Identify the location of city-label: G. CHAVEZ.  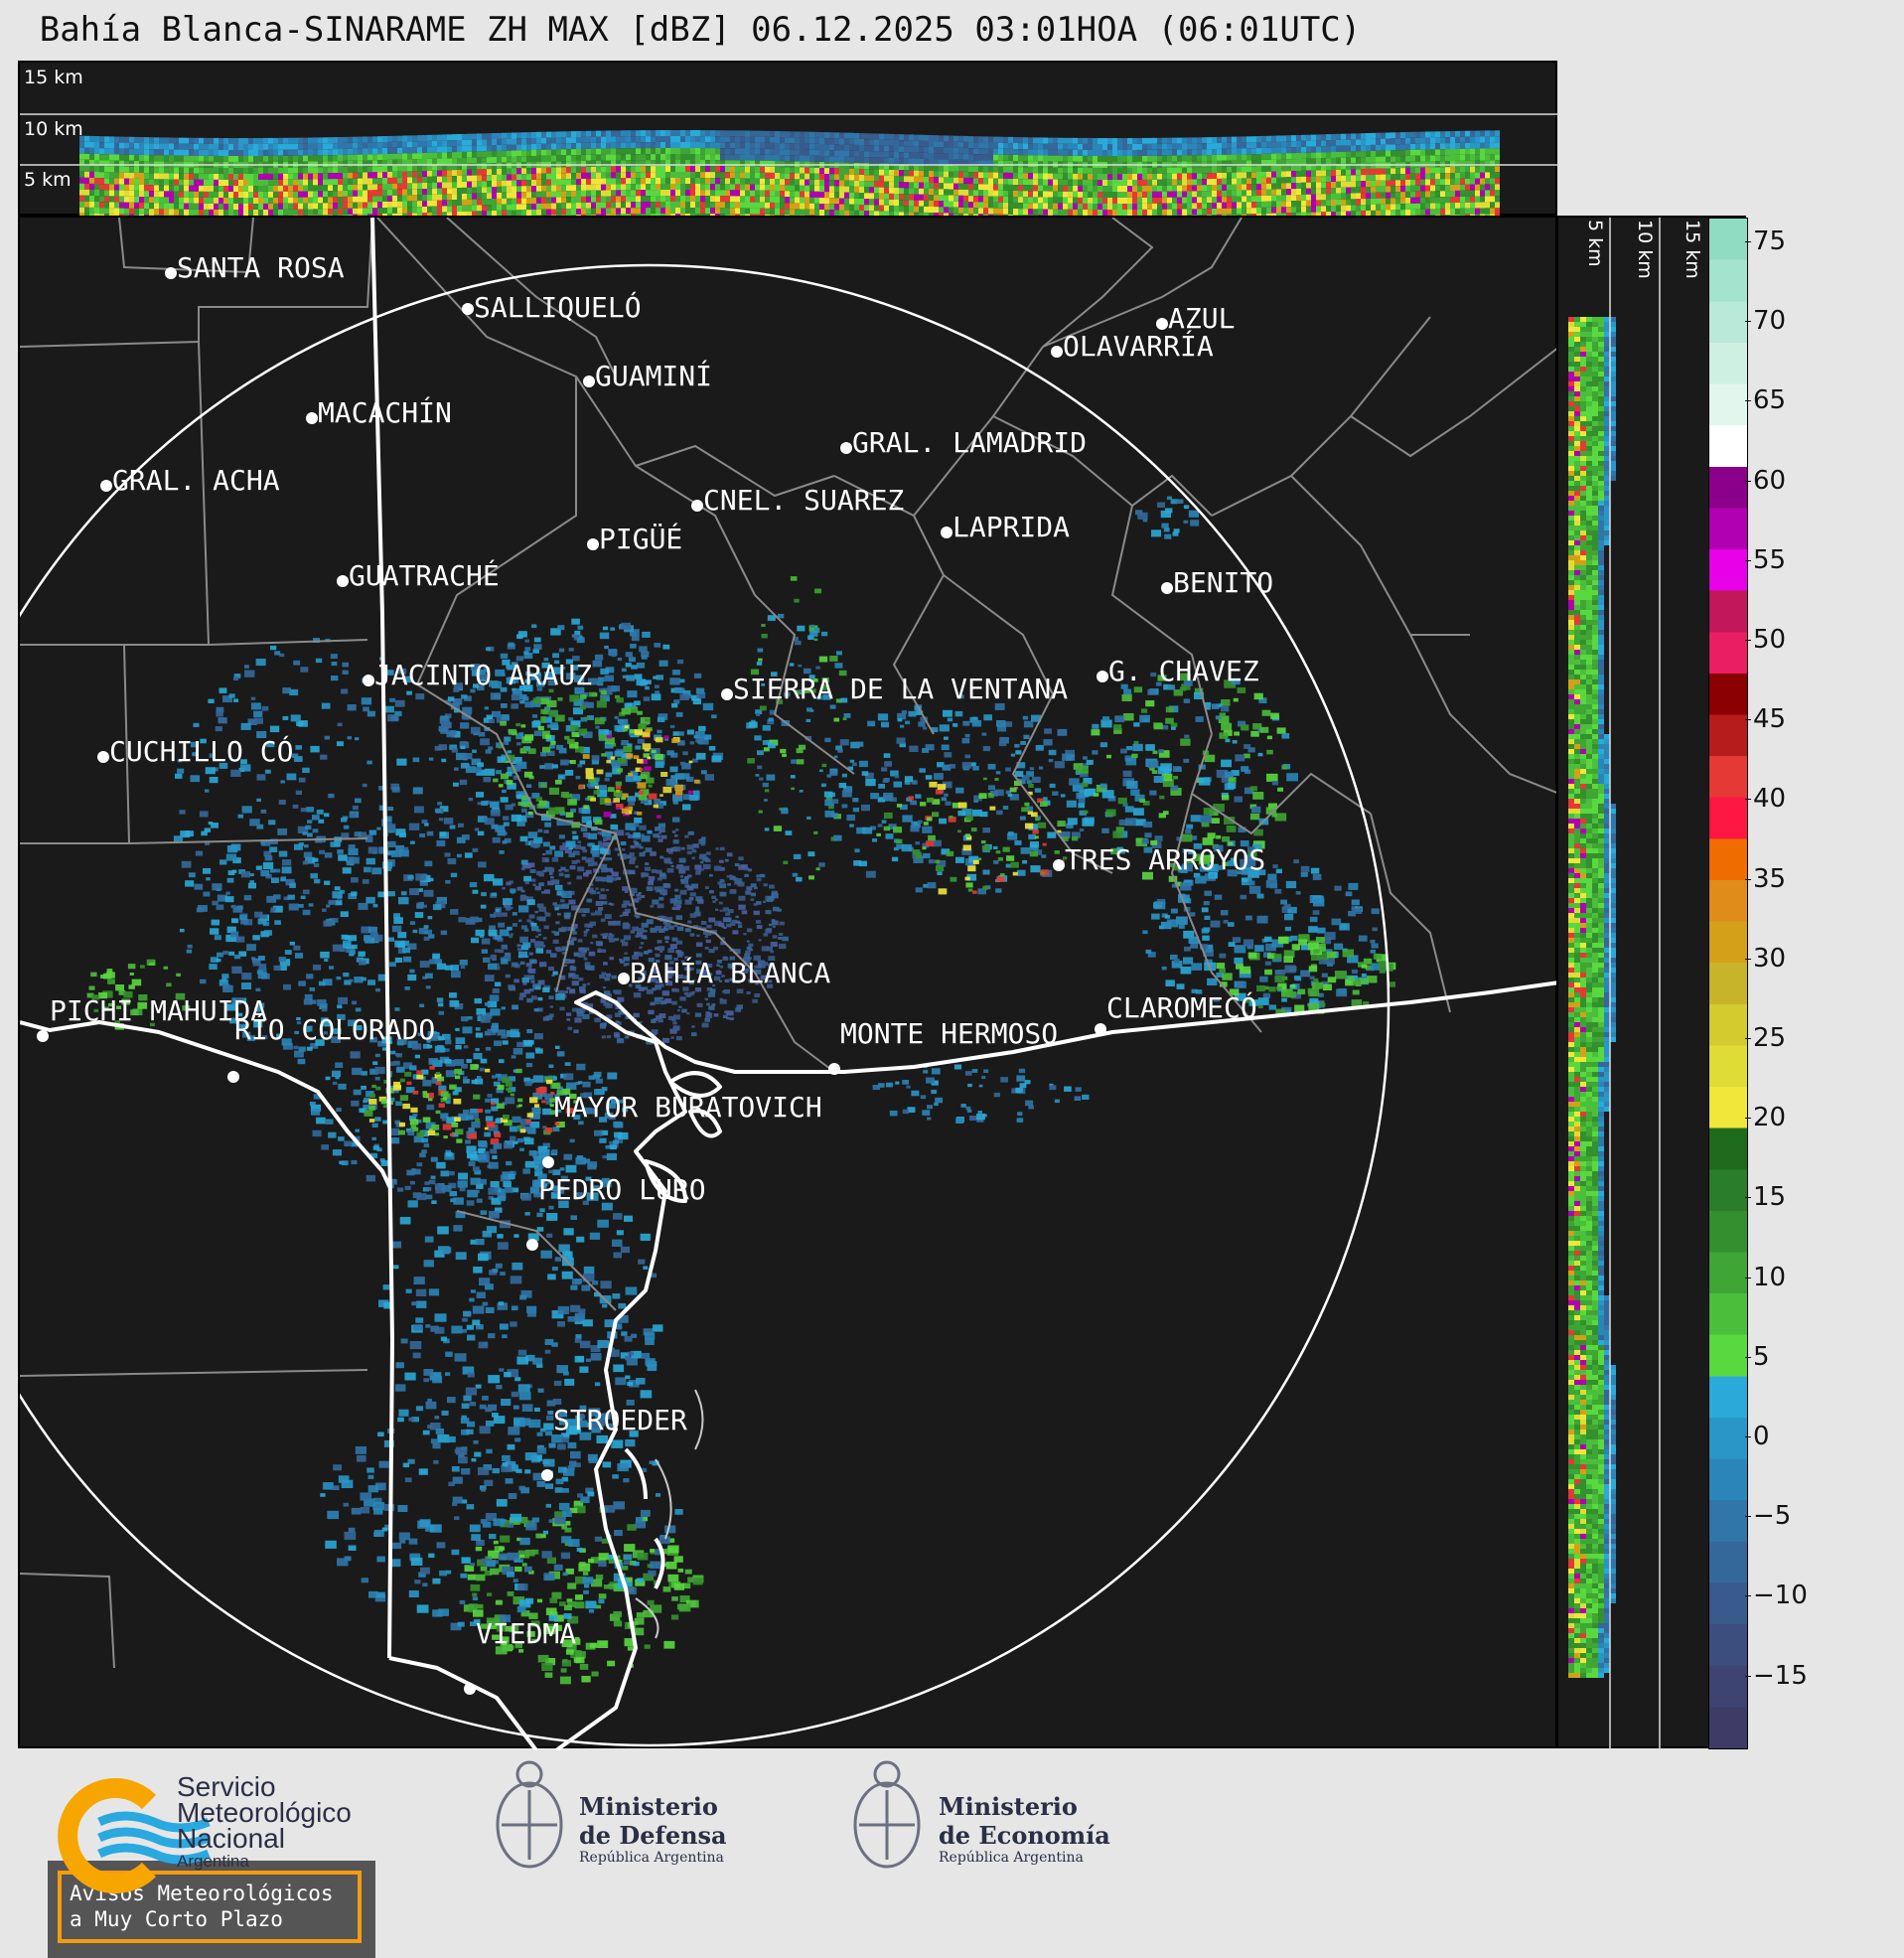
(1183, 671).